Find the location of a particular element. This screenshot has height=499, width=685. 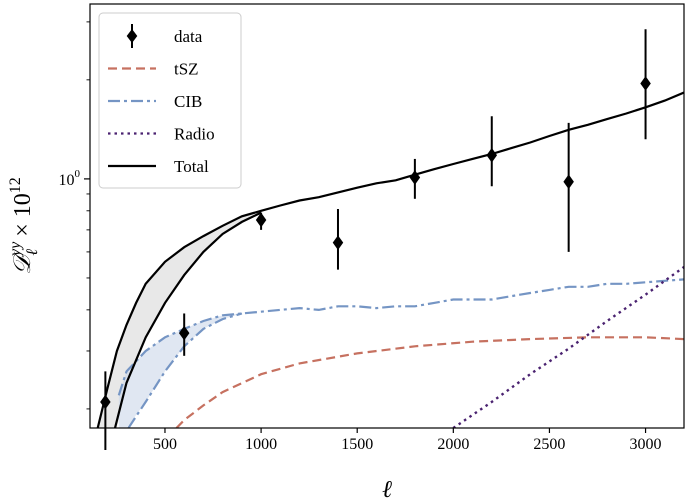

legend-label-tsz: tSZ is located at coordinates (186, 69).